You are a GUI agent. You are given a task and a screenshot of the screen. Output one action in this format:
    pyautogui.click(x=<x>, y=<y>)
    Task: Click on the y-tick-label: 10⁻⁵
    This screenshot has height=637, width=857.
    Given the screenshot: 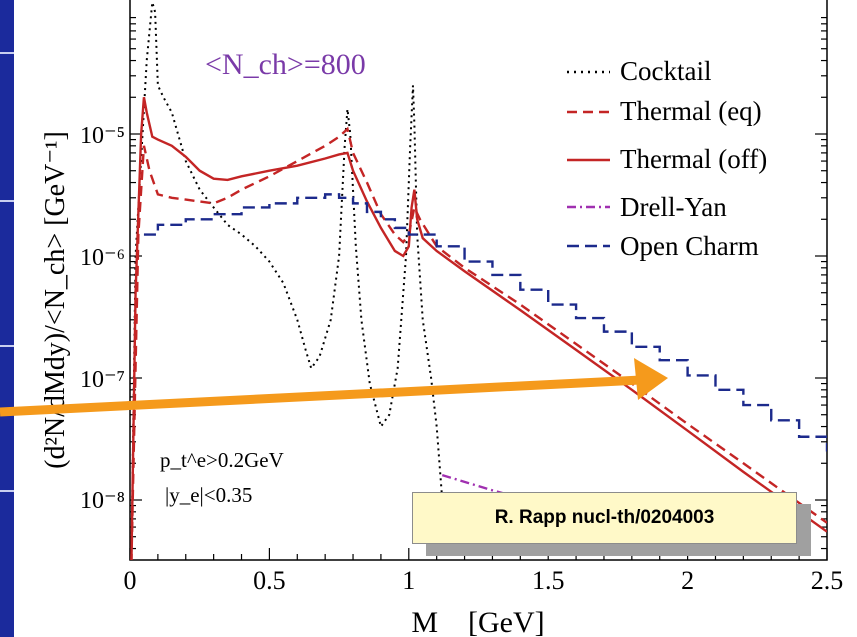 What is the action you would take?
    pyautogui.click(x=102, y=136)
    